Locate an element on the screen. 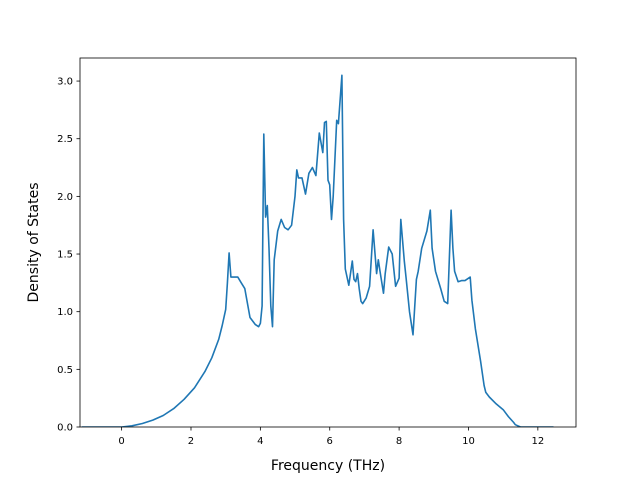  x-axis-ticks: 0 2 4 6 8 10 12 is located at coordinates (331, 437).